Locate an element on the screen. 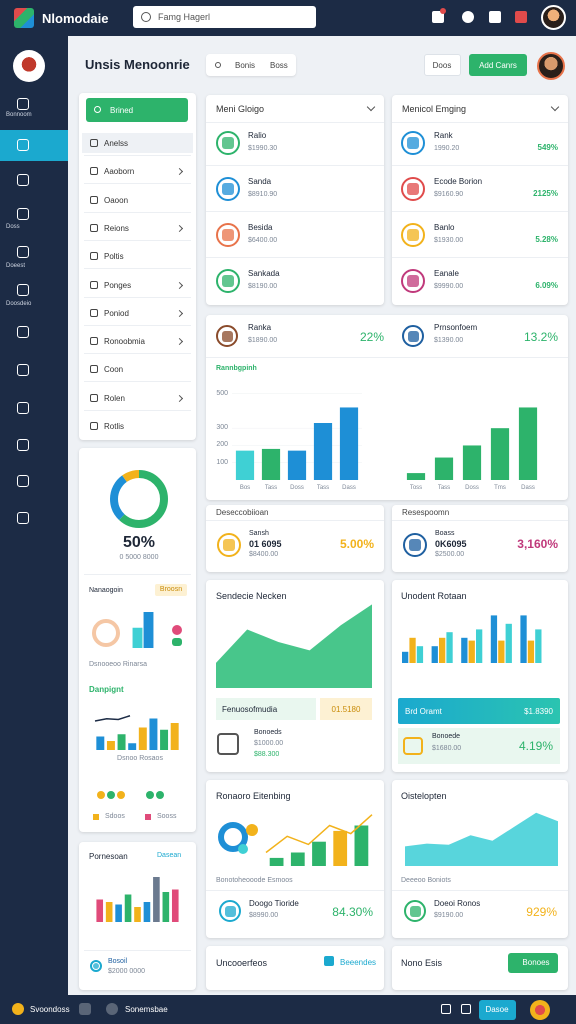 Image resolution: width=576 pixels, height=1024 pixels. tab: Boss is located at coordinates (279, 65).